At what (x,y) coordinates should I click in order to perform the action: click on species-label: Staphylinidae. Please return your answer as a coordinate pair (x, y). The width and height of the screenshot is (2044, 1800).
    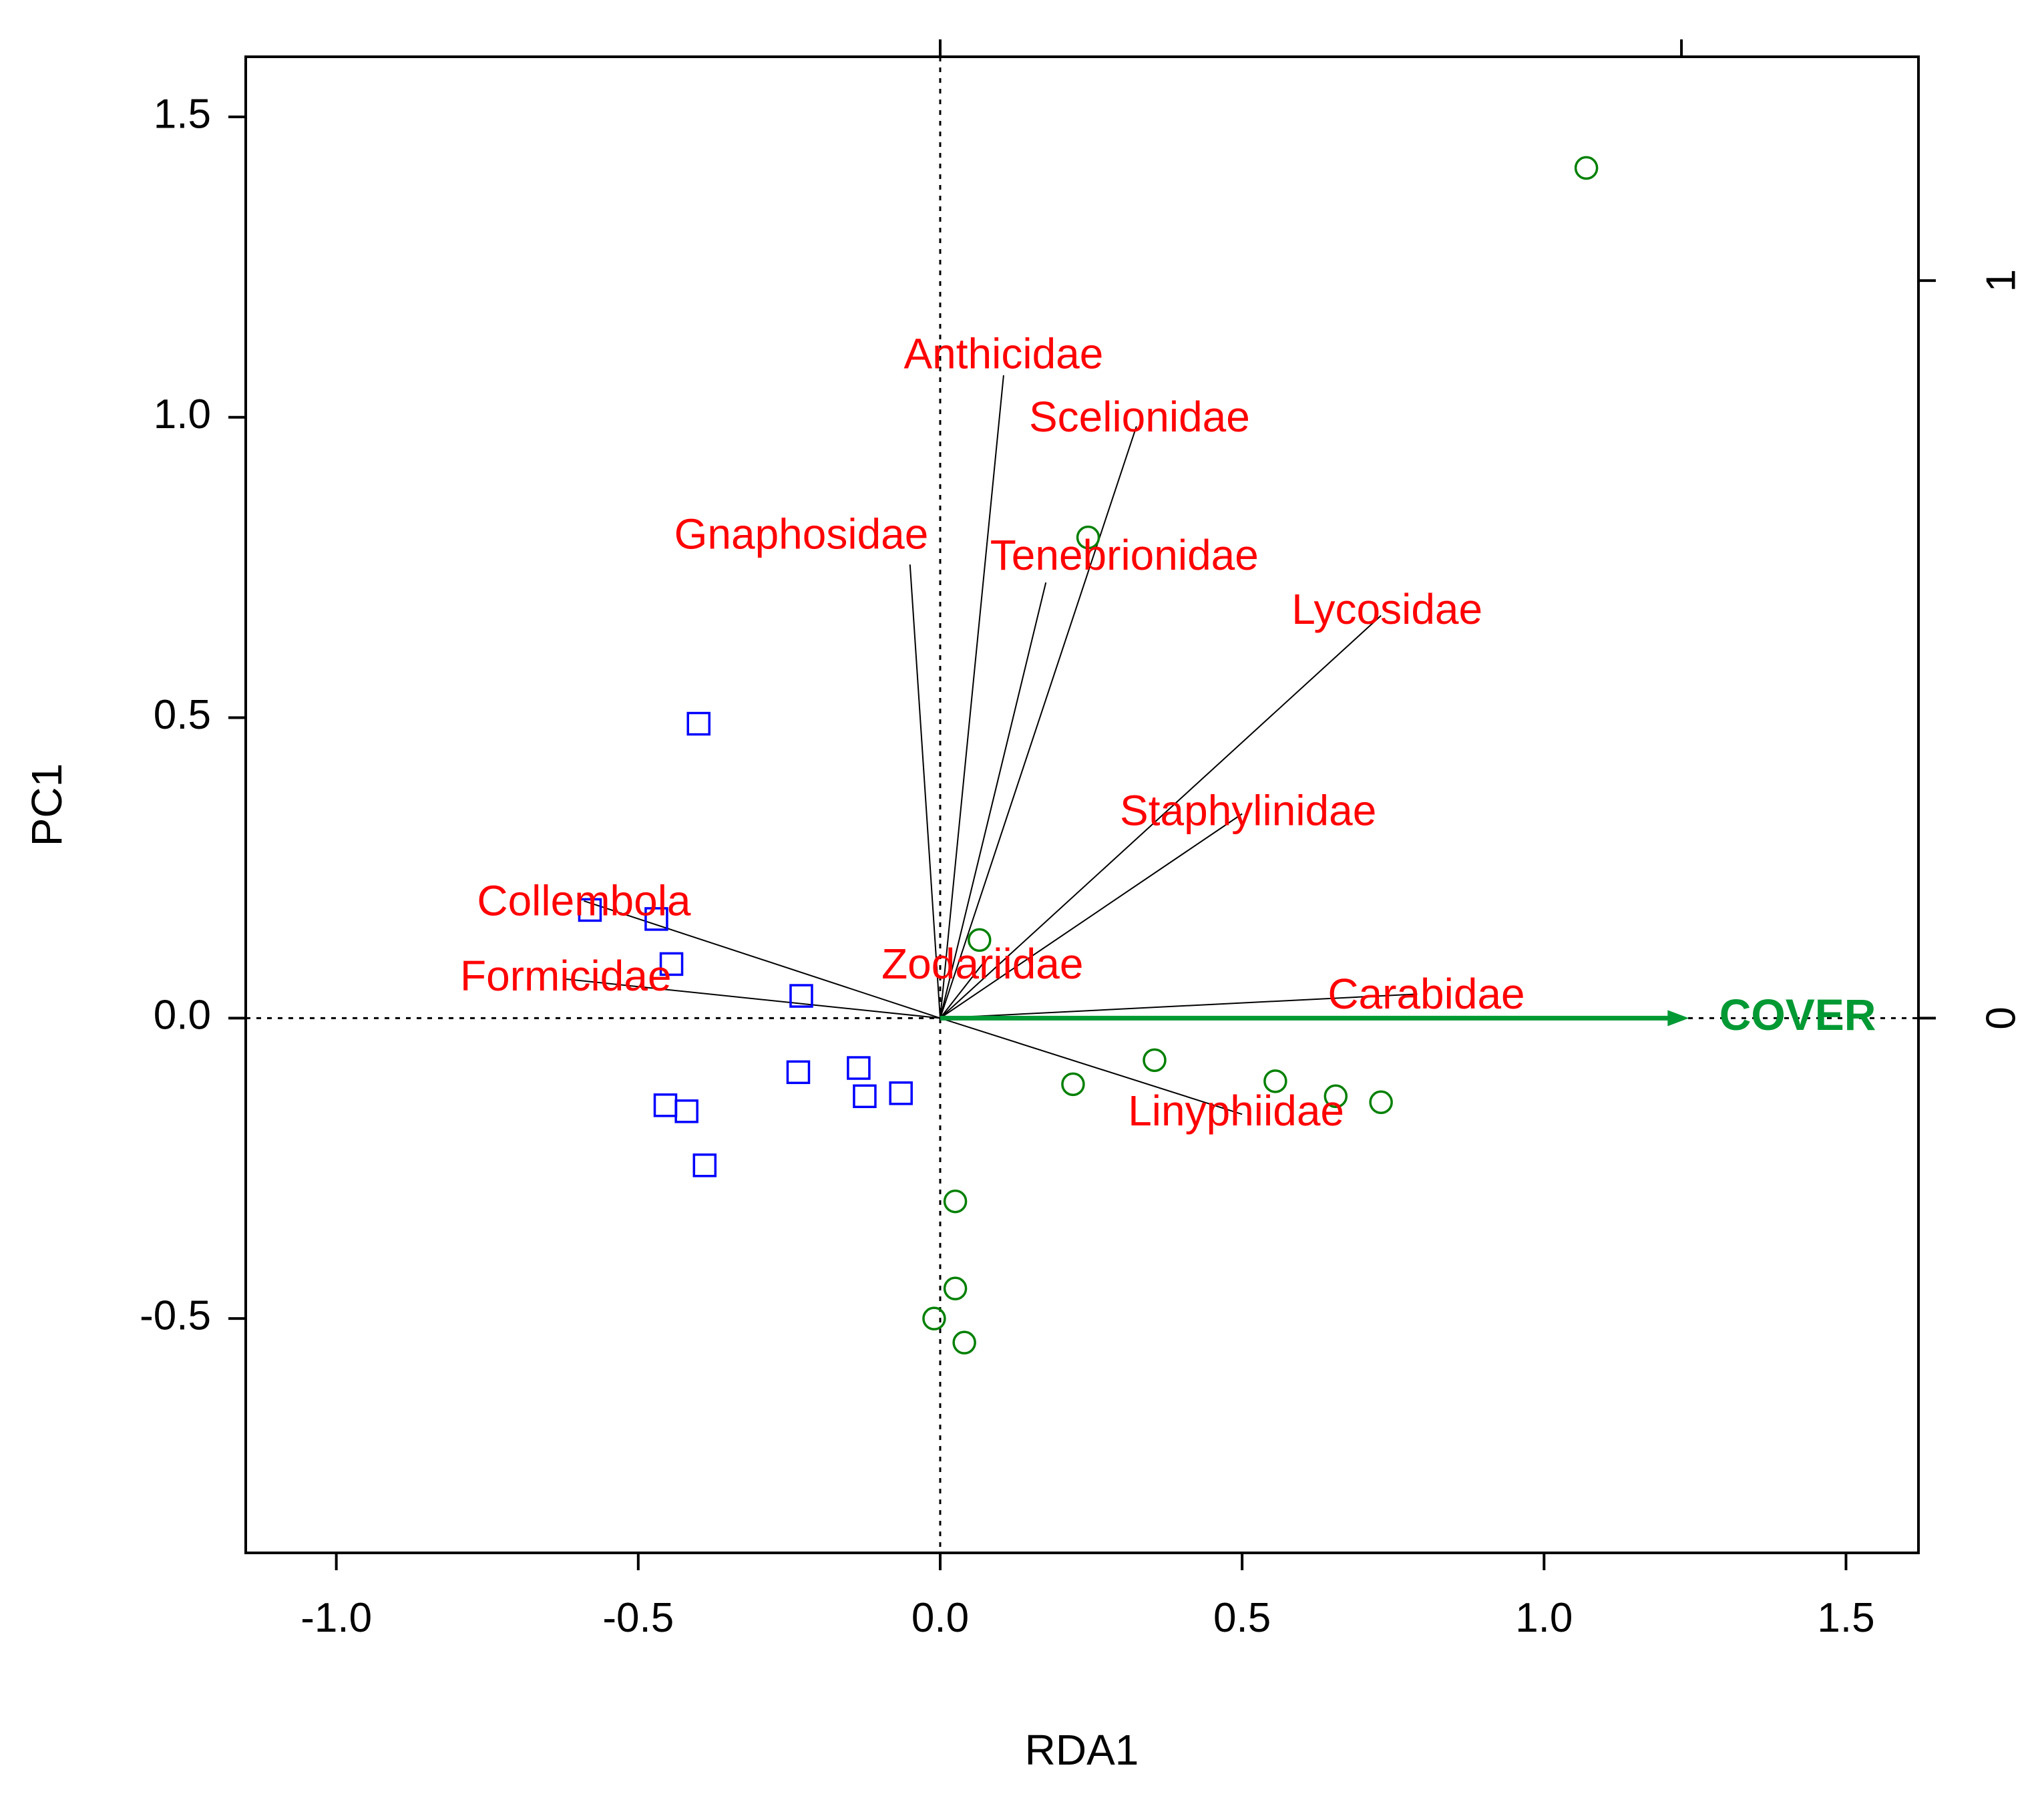
    Looking at the image, I should click on (1248, 810).